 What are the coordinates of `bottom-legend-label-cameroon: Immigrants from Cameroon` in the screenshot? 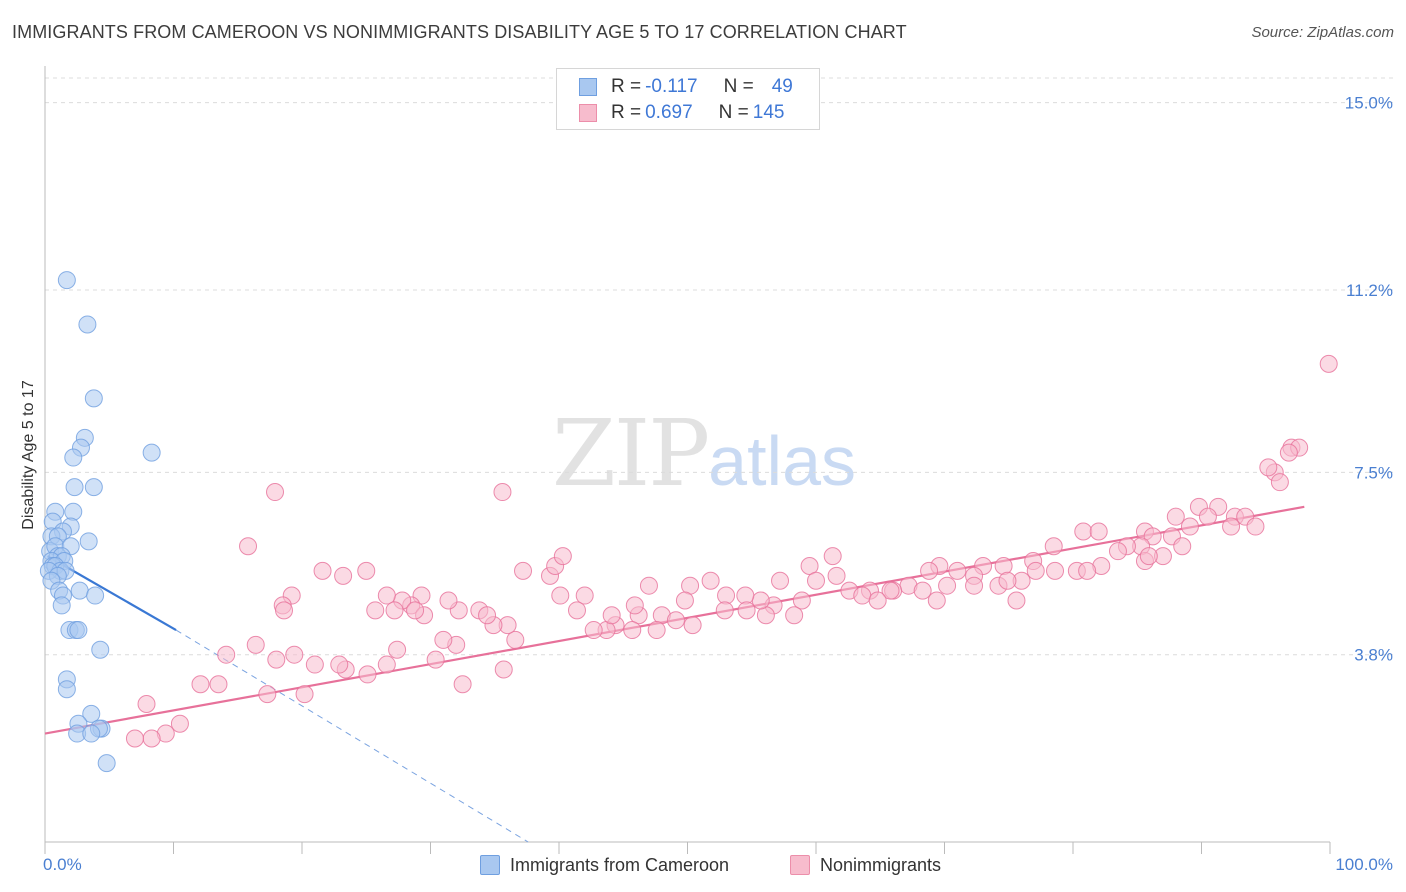 It's located at (620, 864).